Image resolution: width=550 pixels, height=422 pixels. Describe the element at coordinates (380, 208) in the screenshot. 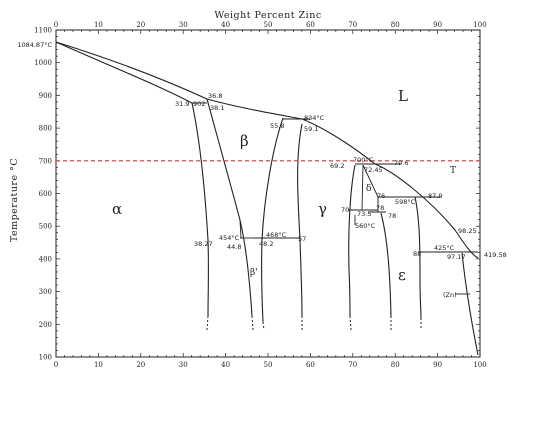

I see `annotation-a78a: 78` at that location.